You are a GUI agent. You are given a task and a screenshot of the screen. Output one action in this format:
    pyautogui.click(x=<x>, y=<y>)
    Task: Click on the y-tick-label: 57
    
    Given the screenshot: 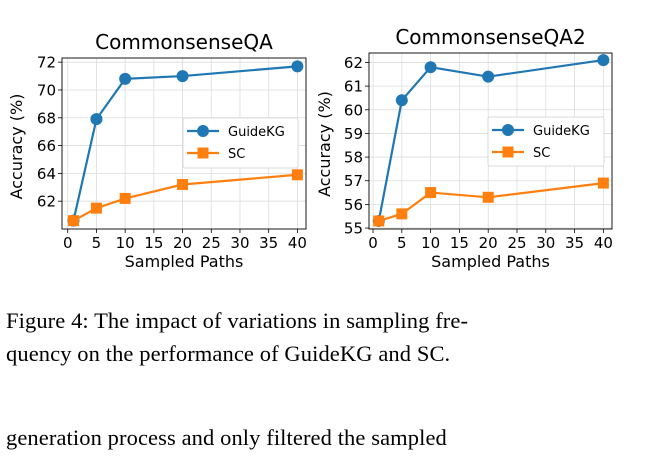 What is the action you would take?
    pyautogui.click(x=353, y=181)
    